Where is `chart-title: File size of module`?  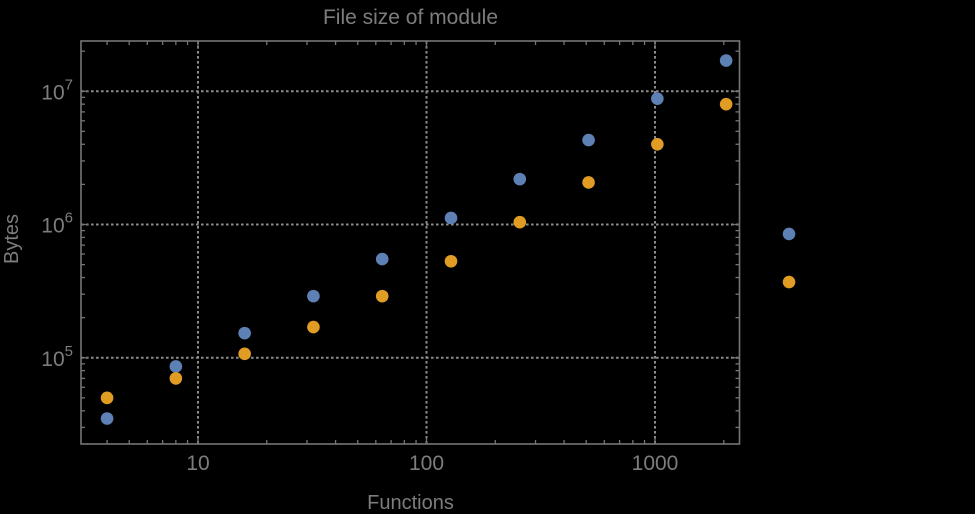
chart-title: File size of module is located at coordinates (410, 17).